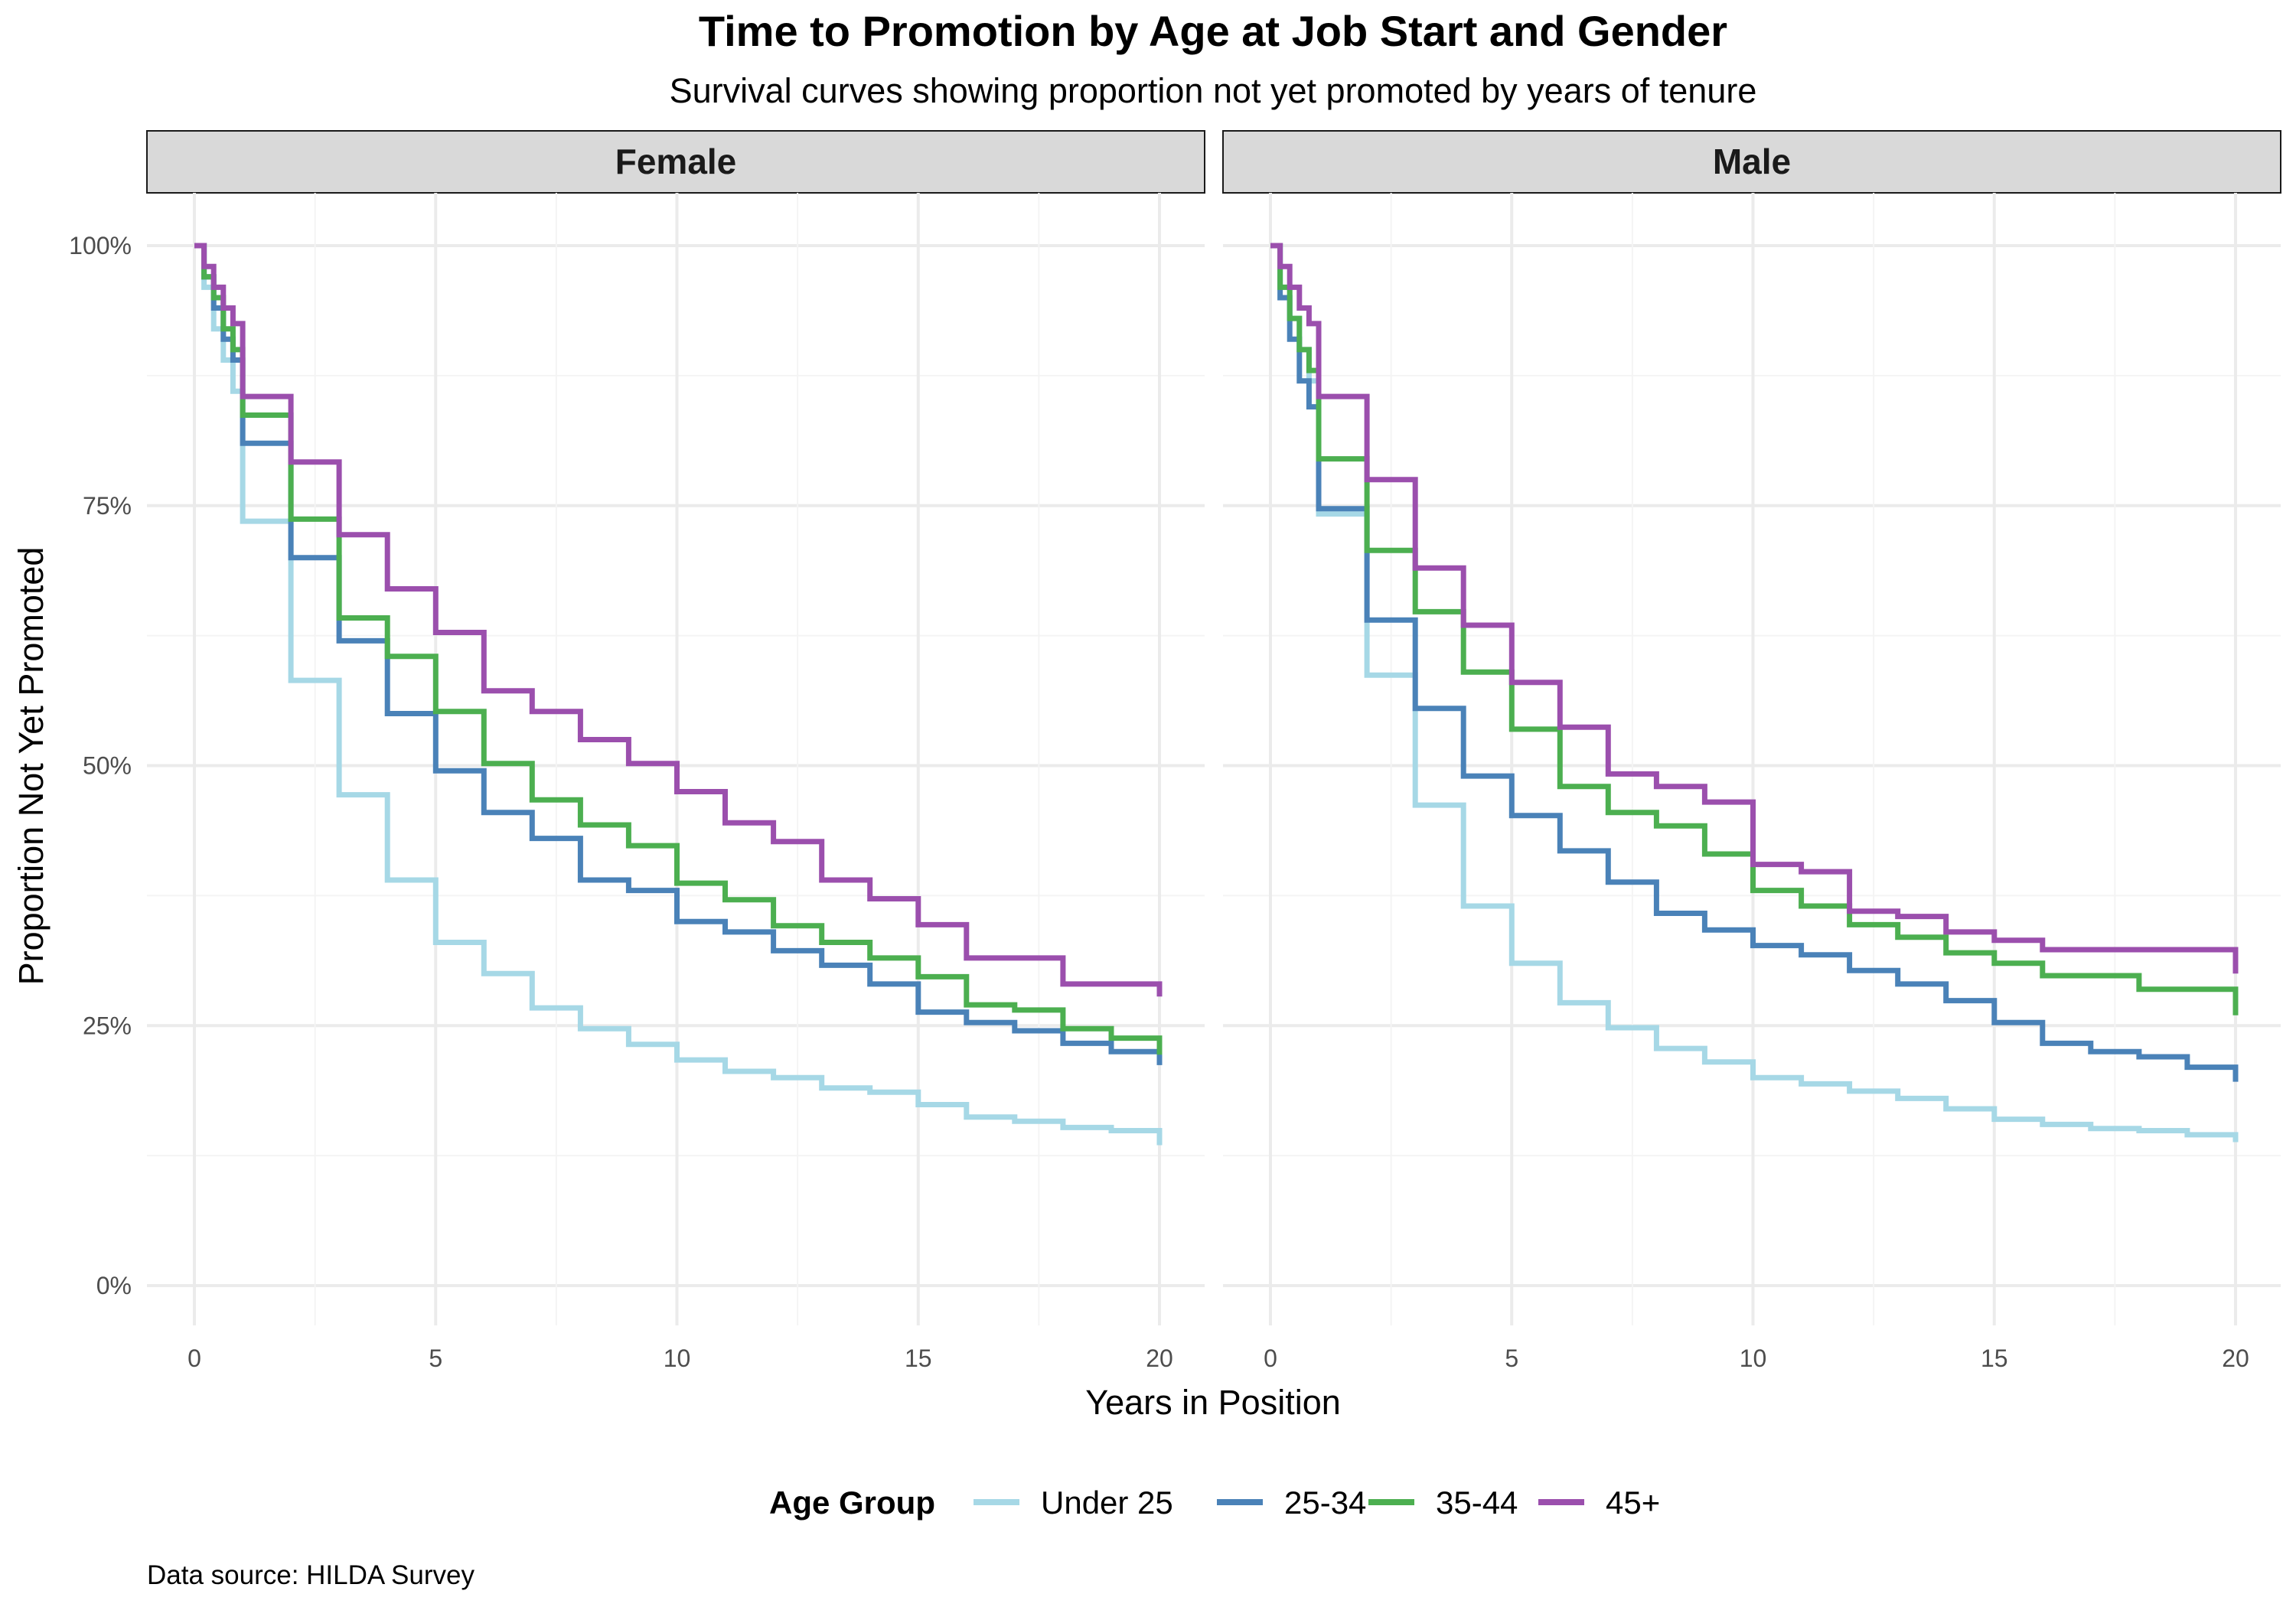  Describe the element at coordinates (1214, 1503) in the screenshot. I see `legend: Age Group Under 25 25-34 35-44 45+` at that location.